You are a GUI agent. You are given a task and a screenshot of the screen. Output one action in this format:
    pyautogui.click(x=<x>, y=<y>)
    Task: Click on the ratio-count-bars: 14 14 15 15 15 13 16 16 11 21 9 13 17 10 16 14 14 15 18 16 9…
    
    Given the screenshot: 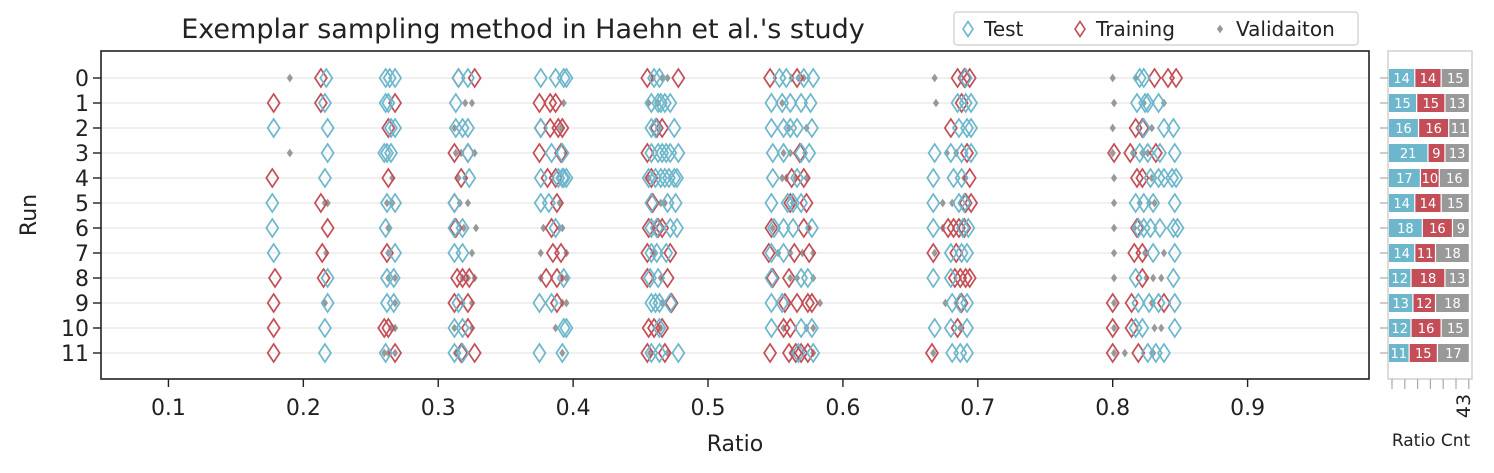 What is the action you would take?
    pyautogui.click(x=1429, y=215)
    